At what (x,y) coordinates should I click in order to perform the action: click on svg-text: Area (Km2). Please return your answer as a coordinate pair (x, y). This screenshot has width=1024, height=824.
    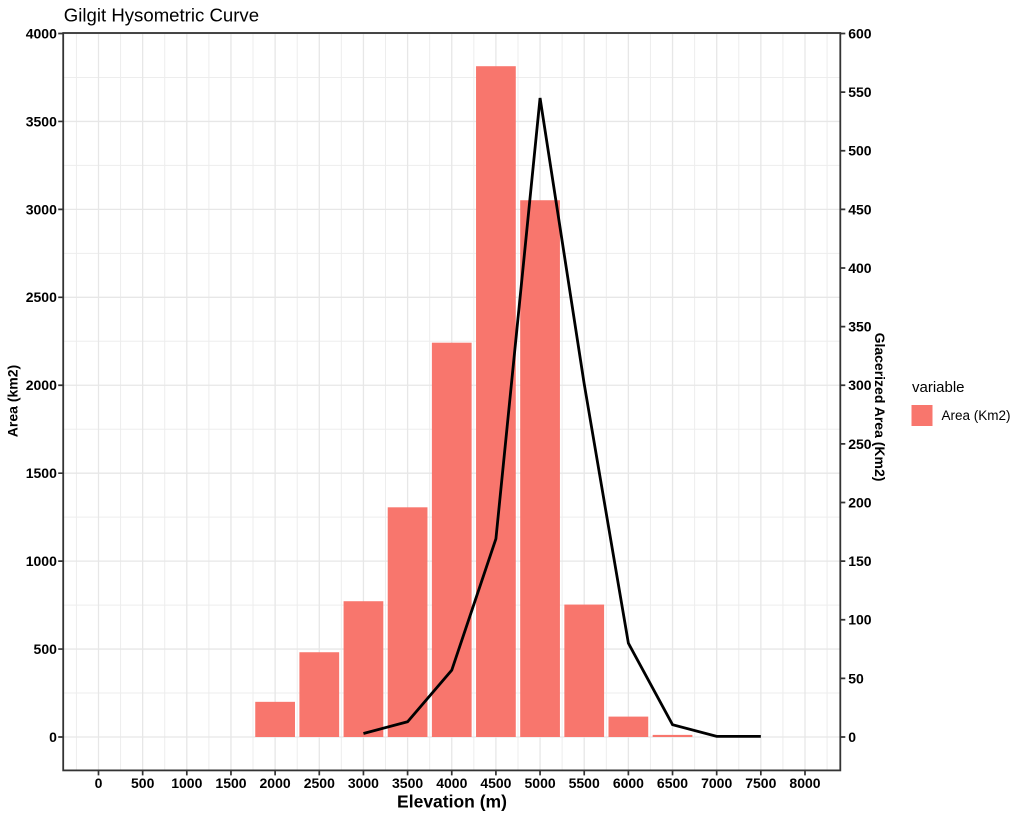
    Looking at the image, I should click on (976, 415).